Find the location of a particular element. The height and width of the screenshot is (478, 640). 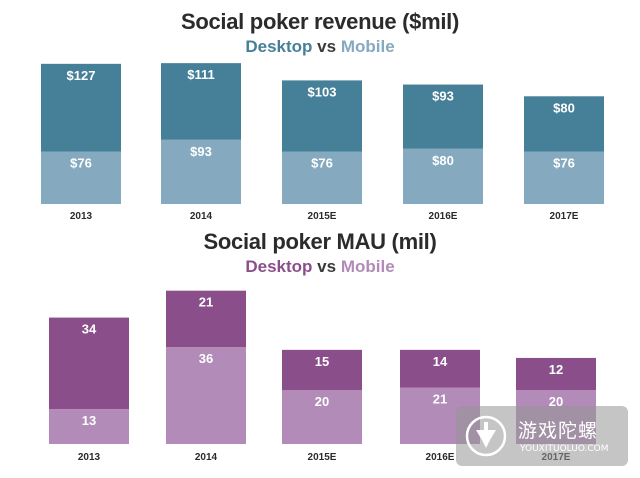

revenue-category-label-2017e: 2017E is located at coordinates (564, 216).